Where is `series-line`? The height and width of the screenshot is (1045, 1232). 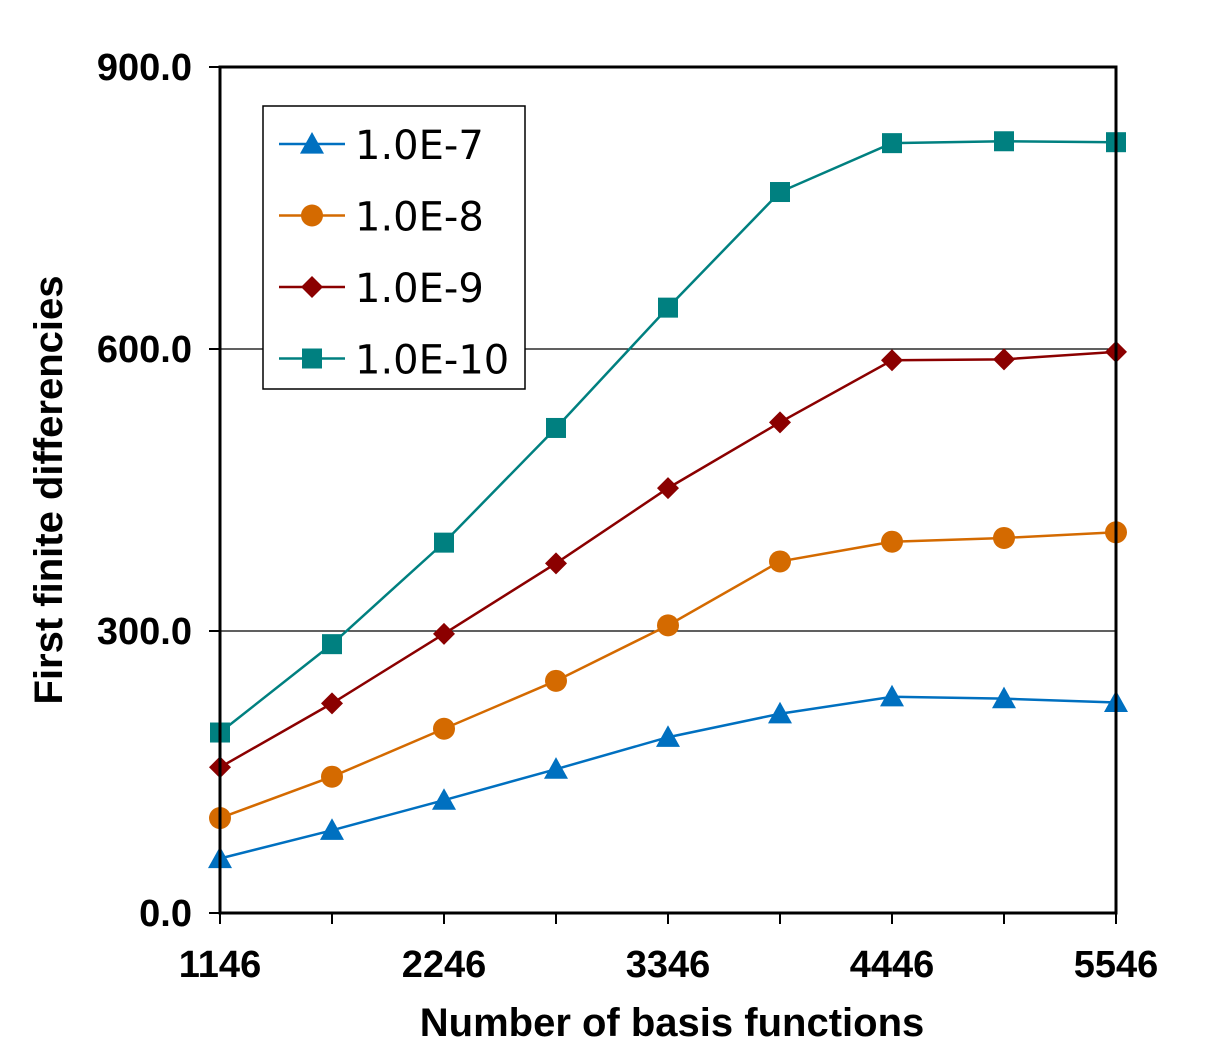
series-line is located at coordinates (668, 777).